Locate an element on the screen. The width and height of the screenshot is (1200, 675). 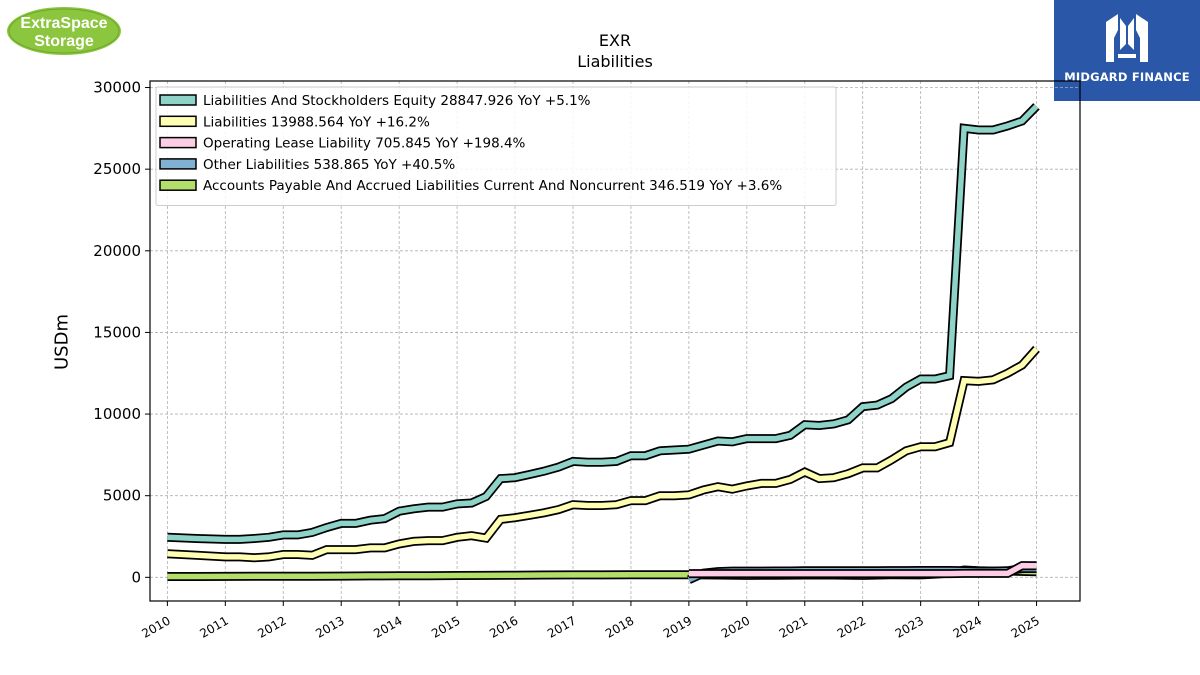
y-tick-label: 10000 is located at coordinates (117, 414).